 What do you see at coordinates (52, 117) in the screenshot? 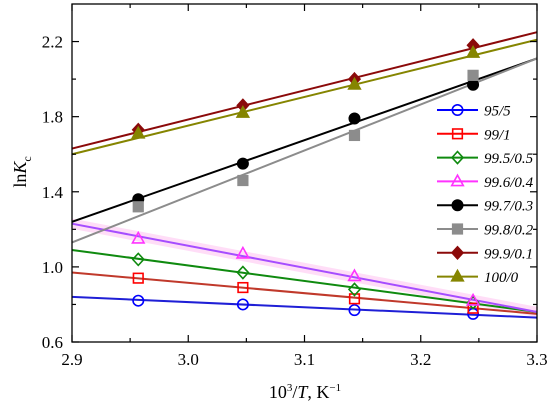
I see `y-tick-label: 1.8` at bounding box center [52, 117].